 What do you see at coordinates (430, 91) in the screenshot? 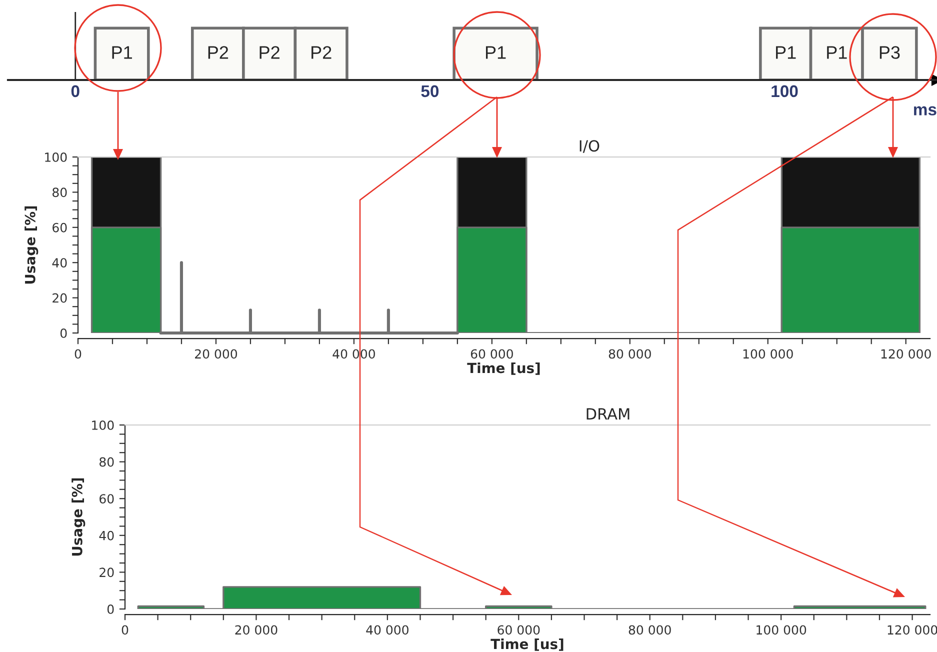
I see `x-tick-label: 50` at bounding box center [430, 91].